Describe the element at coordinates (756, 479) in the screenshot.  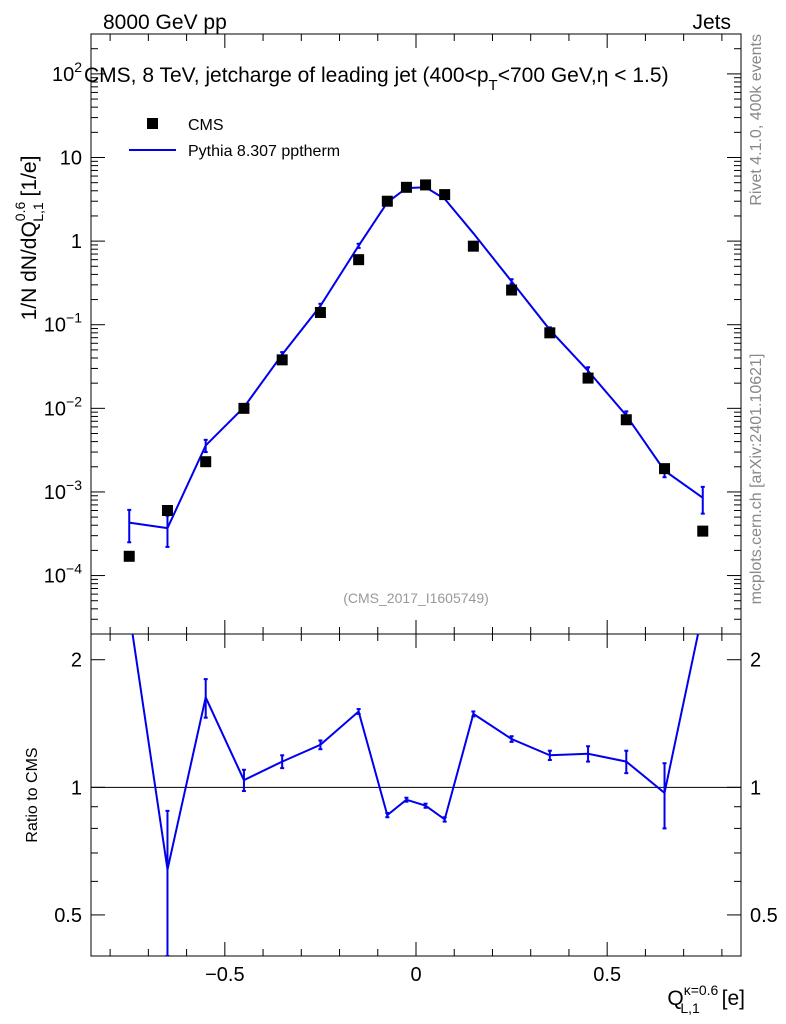
I see `mcplots-info: mcplots.cern.ch [arXiv:2401.10621]` at that location.